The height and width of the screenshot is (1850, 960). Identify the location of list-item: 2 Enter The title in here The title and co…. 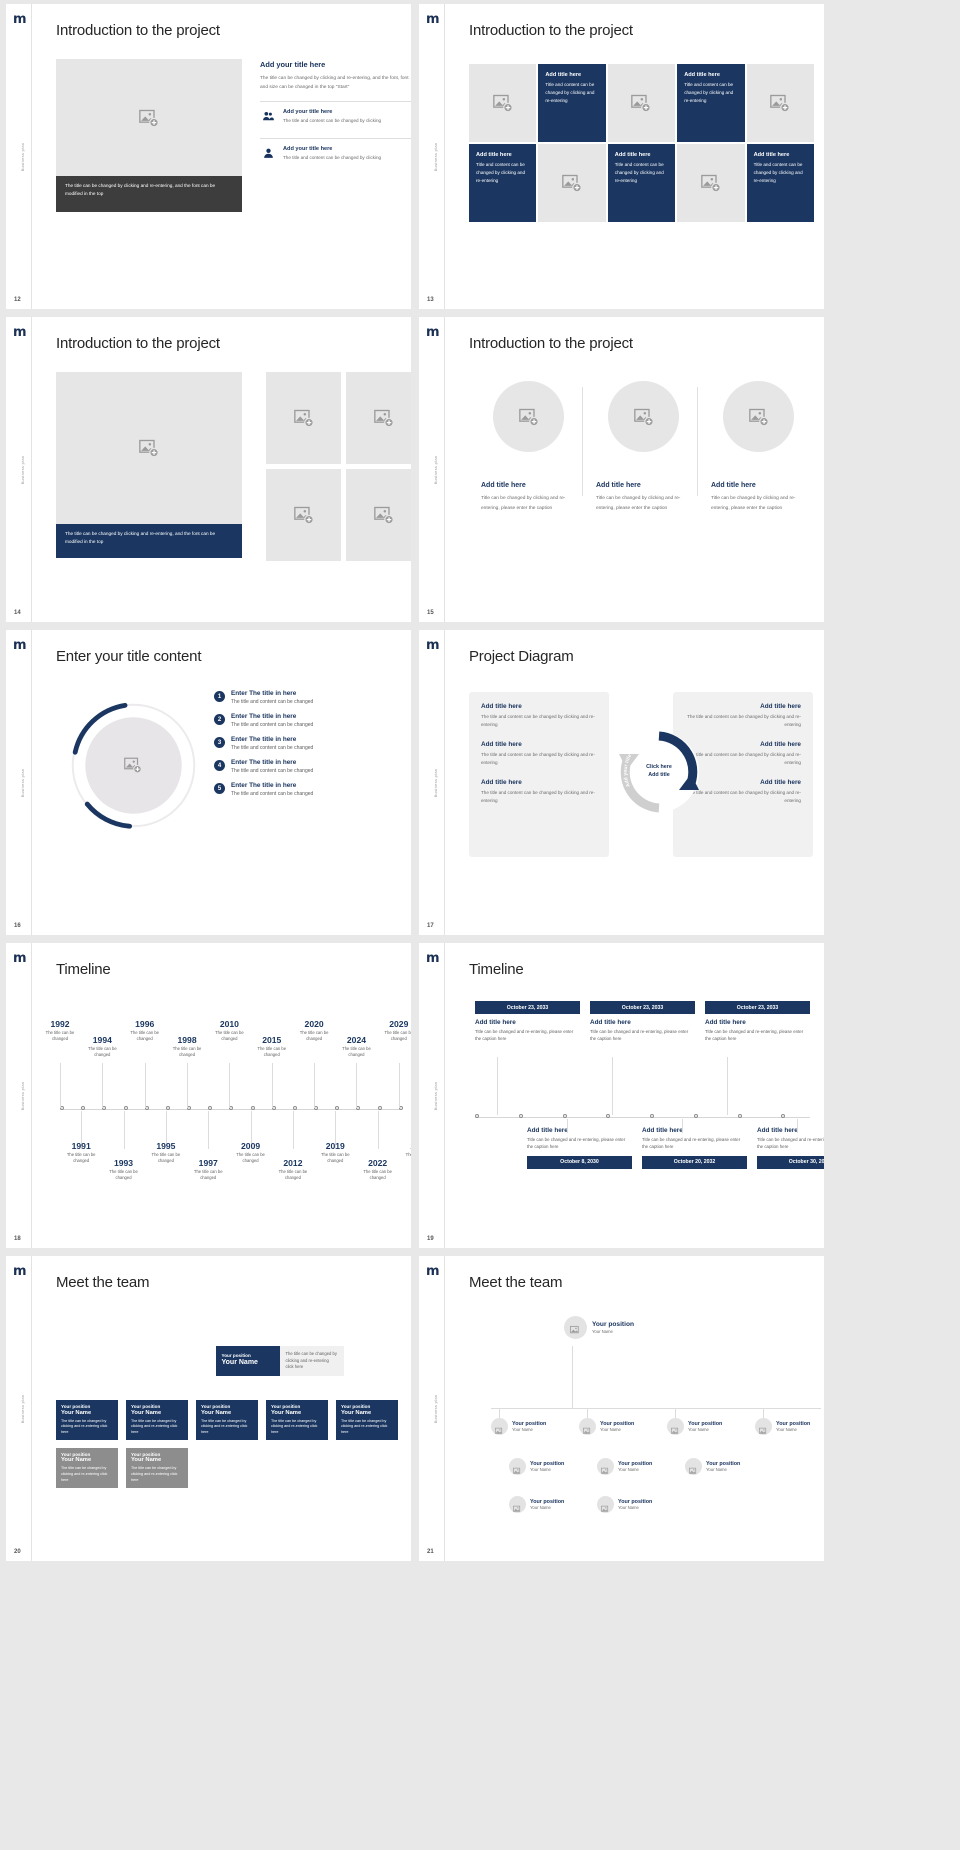
(312, 720).